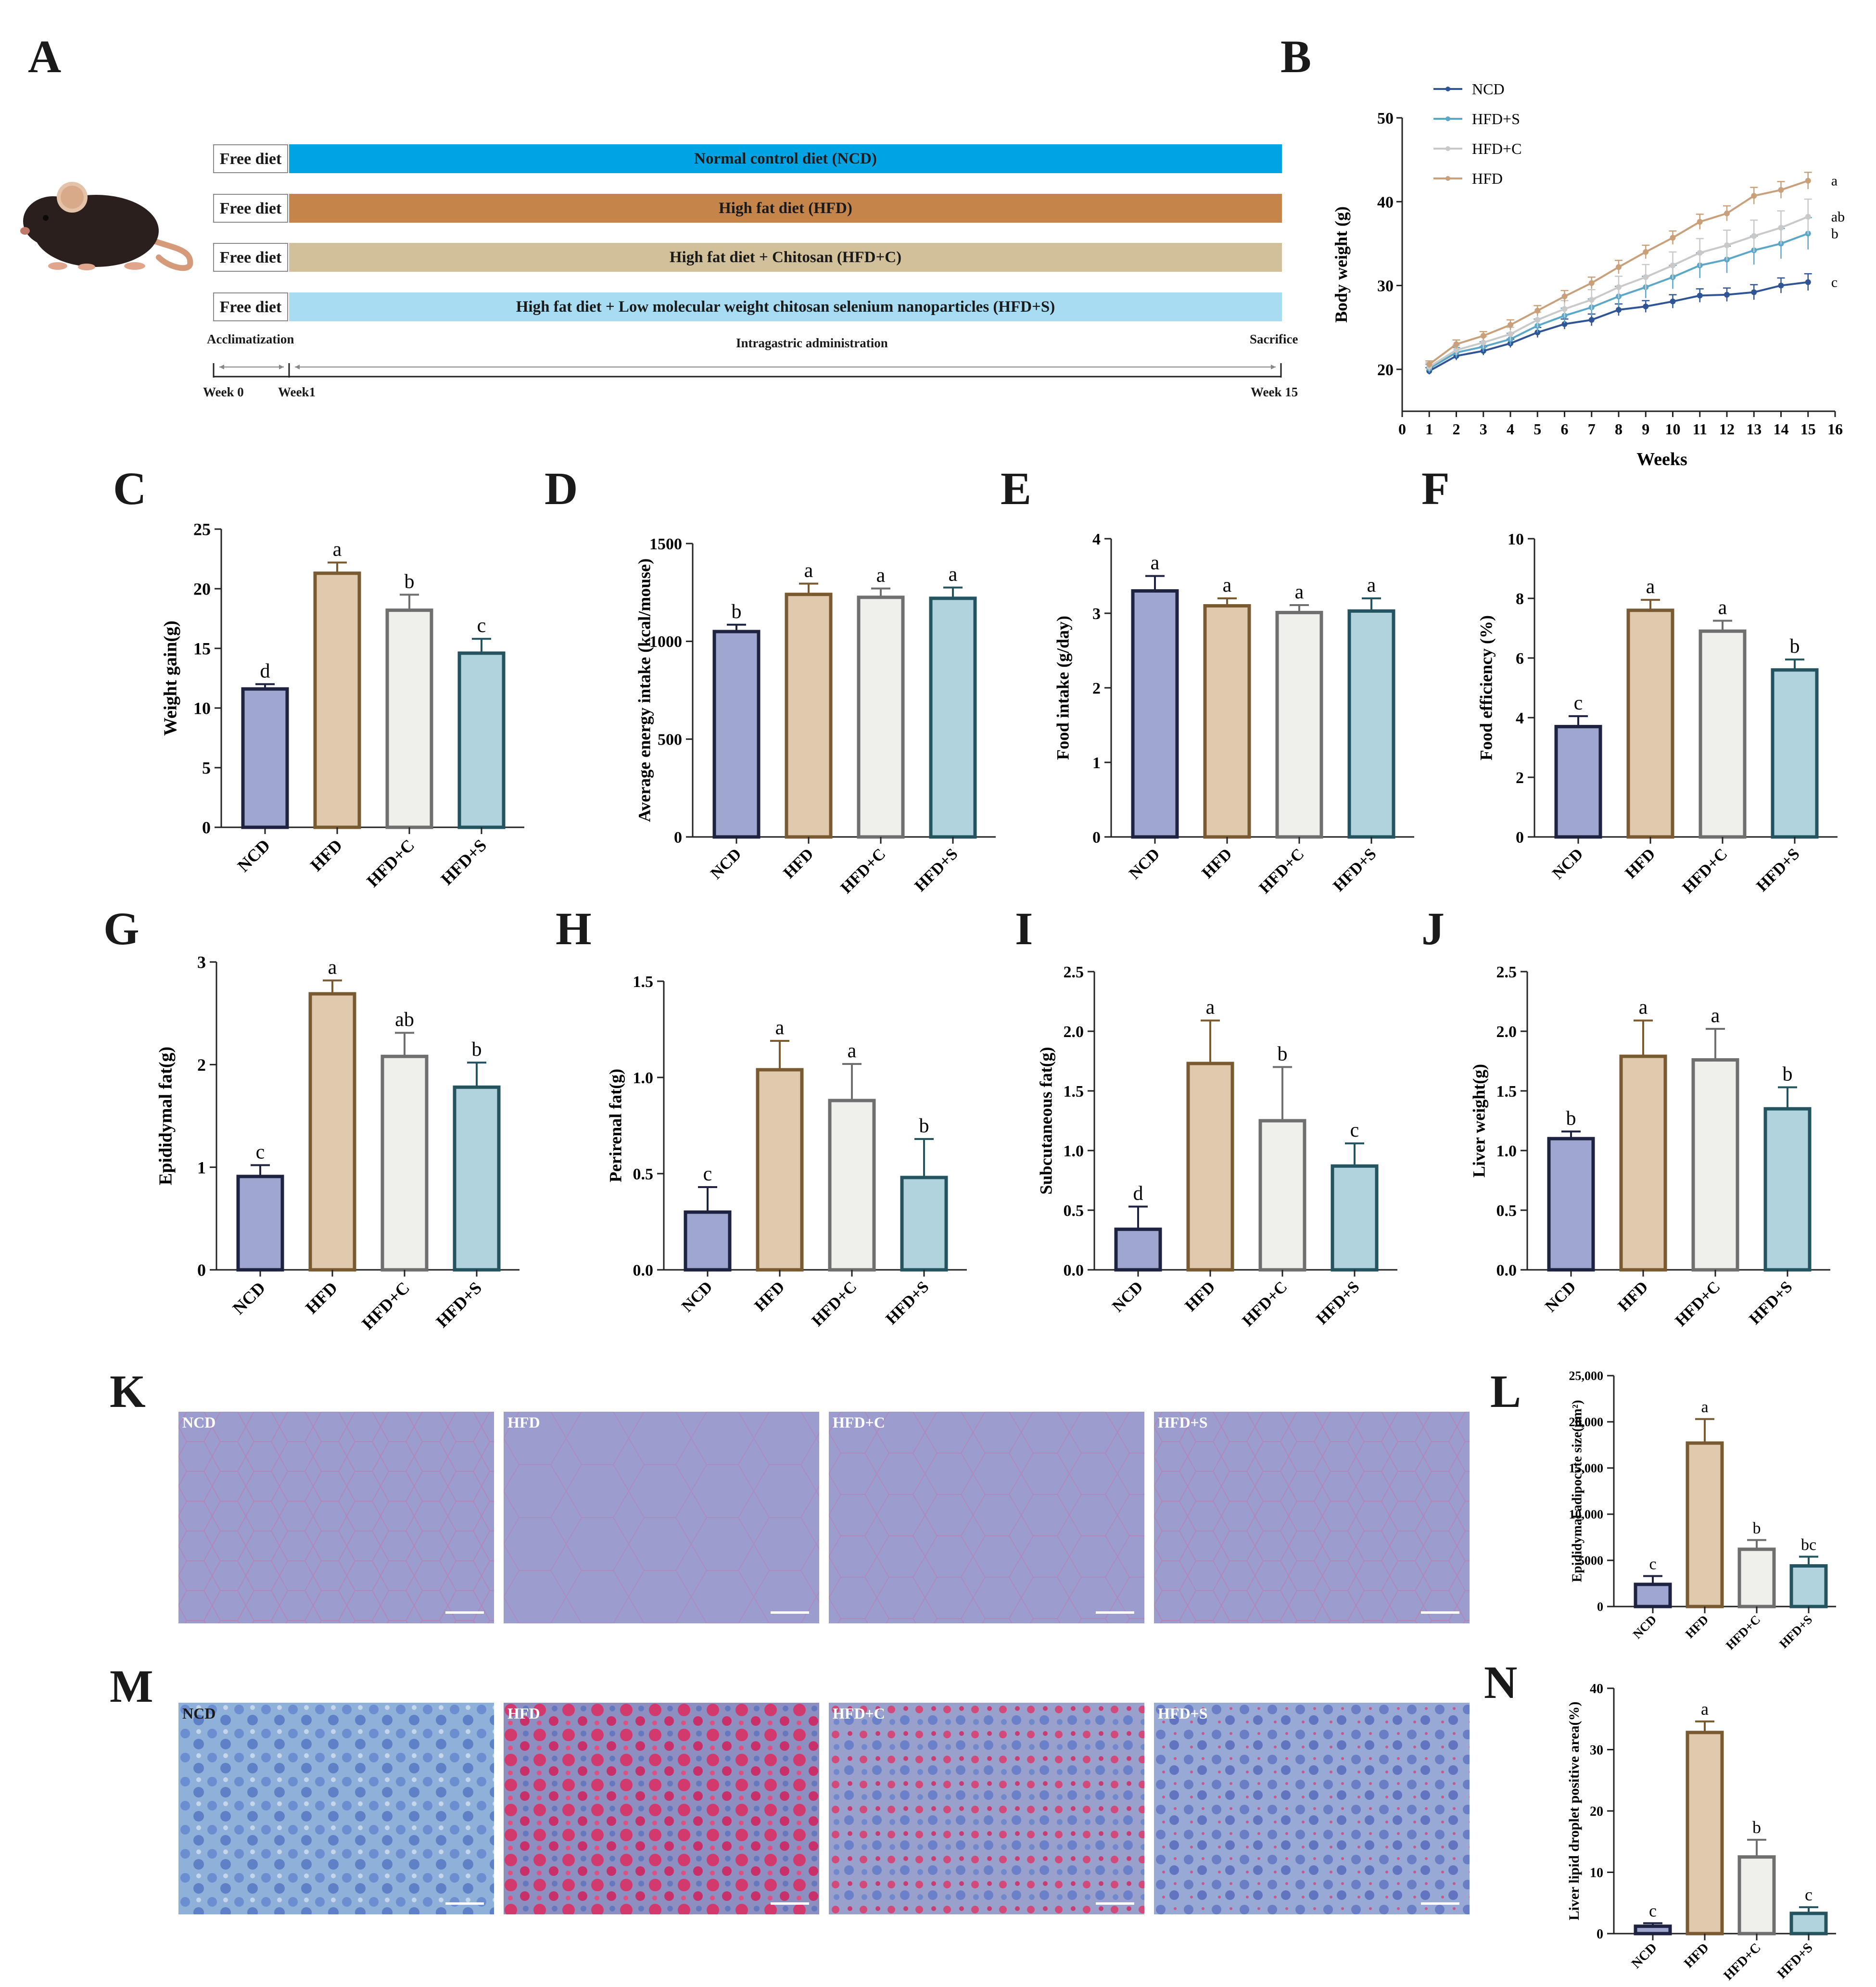  What do you see at coordinates (1074, 1032) in the screenshot?
I see `y-tick-label: 2.0` at bounding box center [1074, 1032].